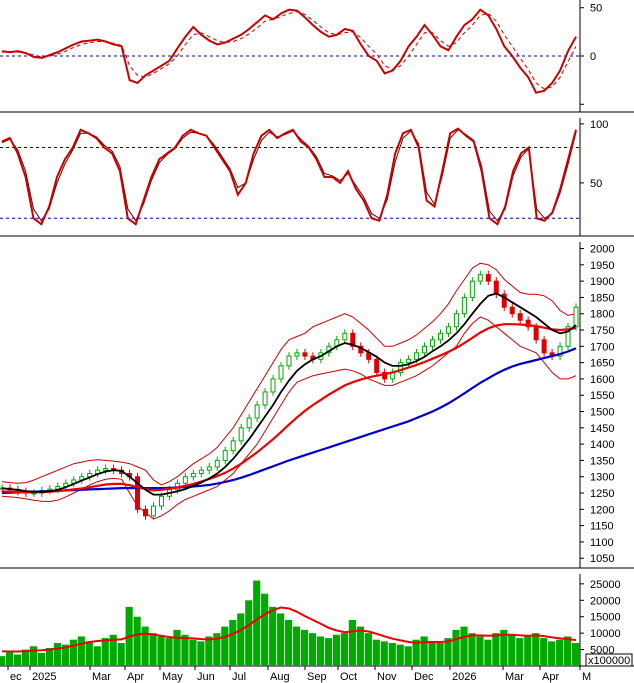 Image resolution: width=634 pixels, height=683 pixels. I want to click on momentum-oscillator-panel: 50 0, so click(301, 54).